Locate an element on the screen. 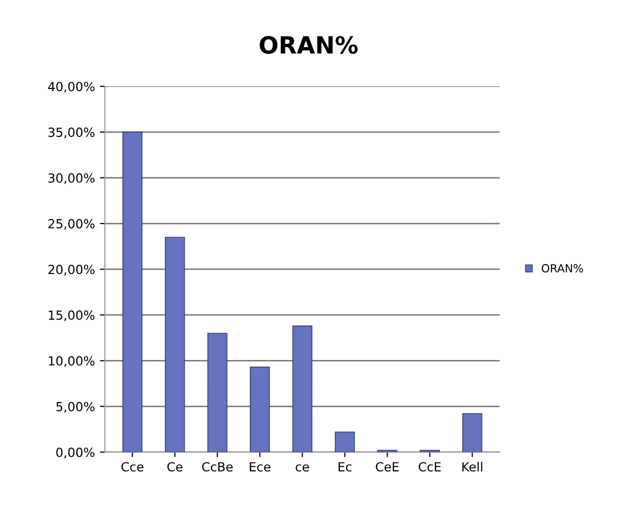 Image resolution: width=617 pixels, height=508 pixels. x-tick-label: CcE is located at coordinates (429, 467).